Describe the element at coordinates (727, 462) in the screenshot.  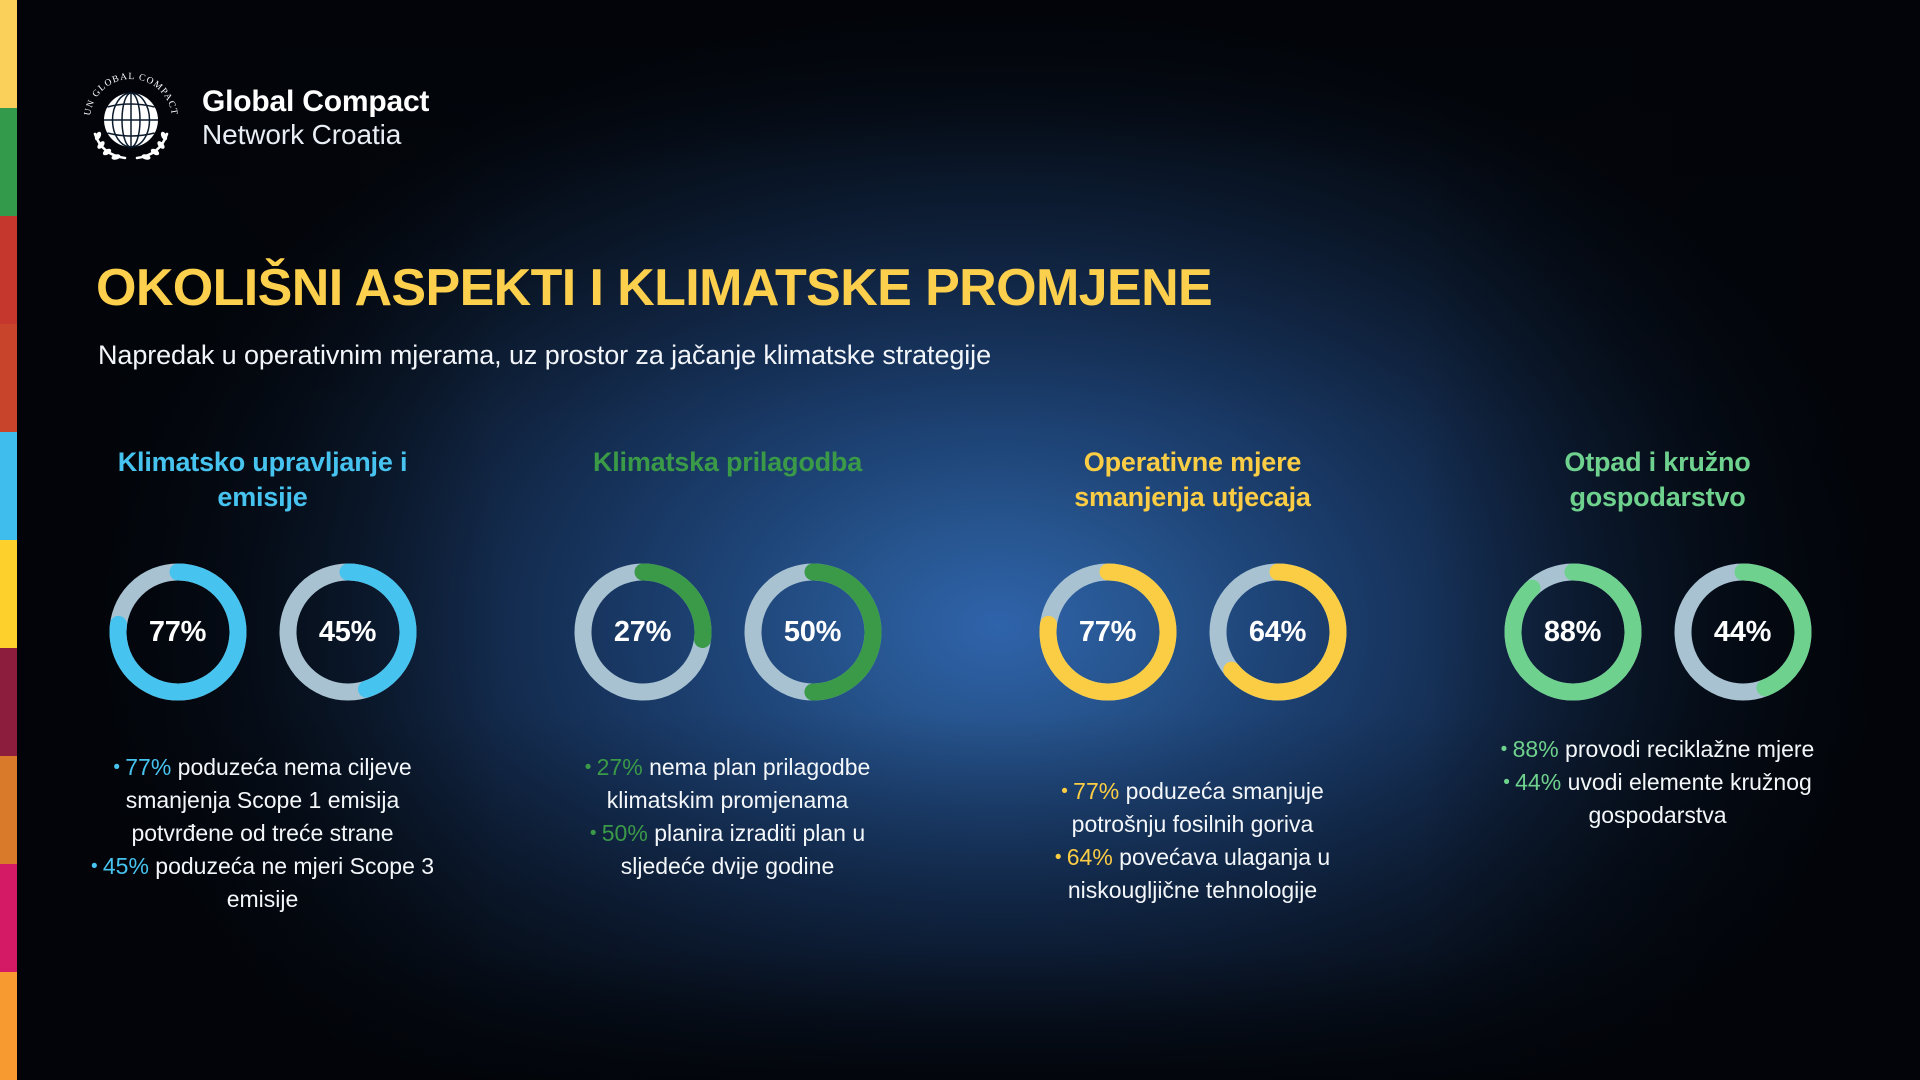
I see `column-heading: Klimatska prilagodba` at that location.